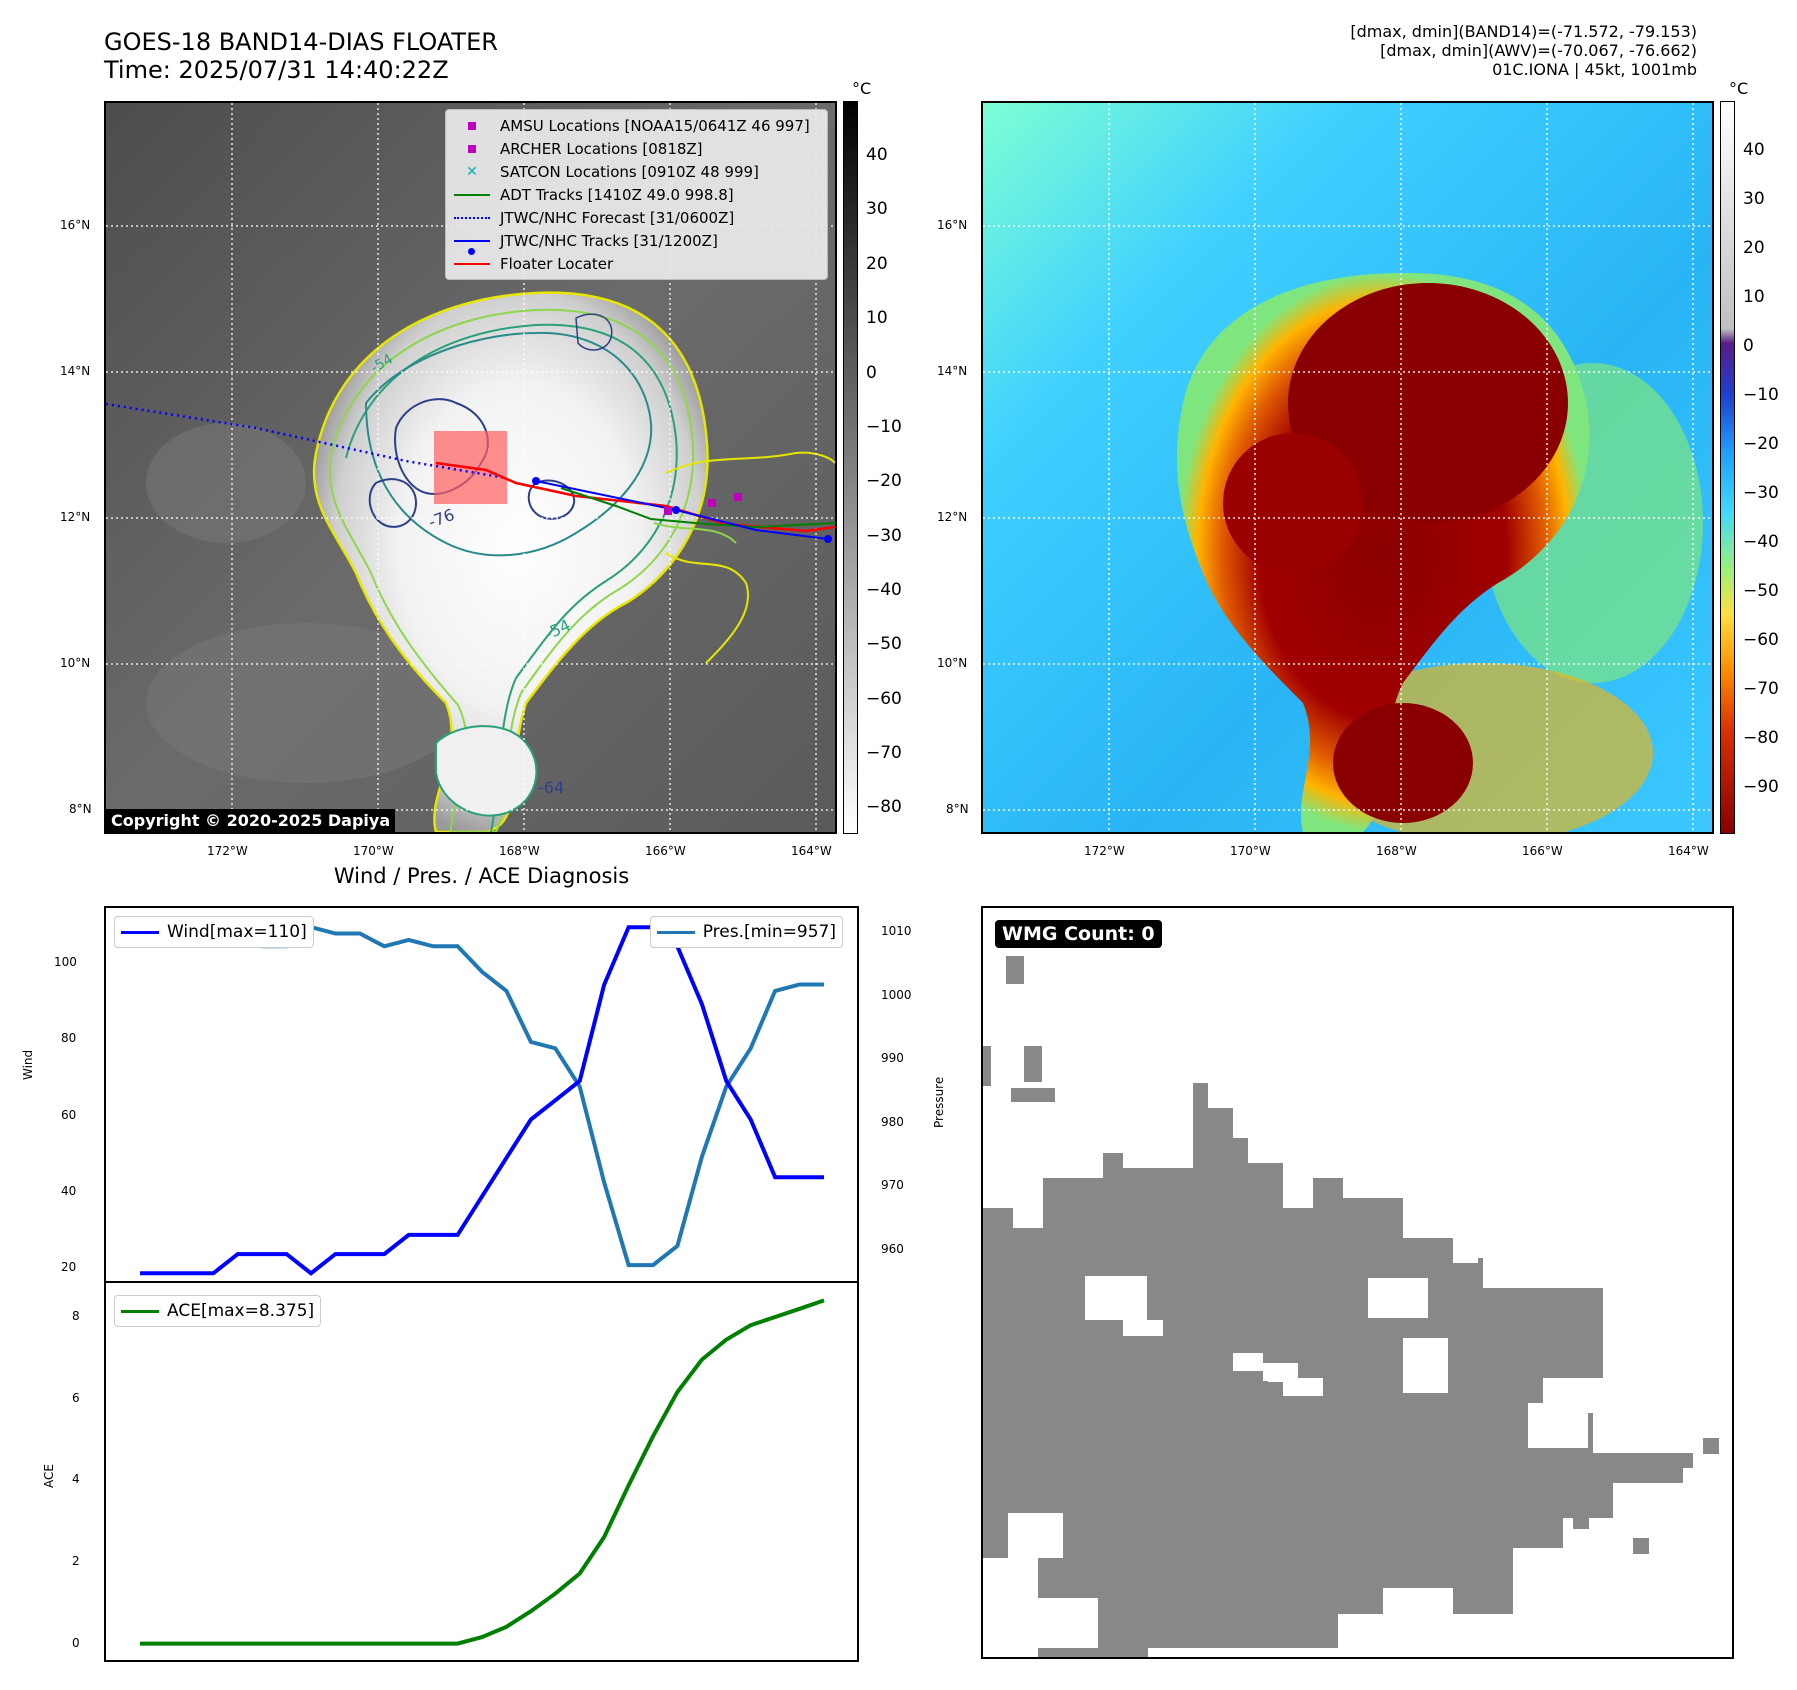 Image resolution: width=1797 pixels, height=1690 pixels. I want to click on jtwc-track, so click(682, 510).